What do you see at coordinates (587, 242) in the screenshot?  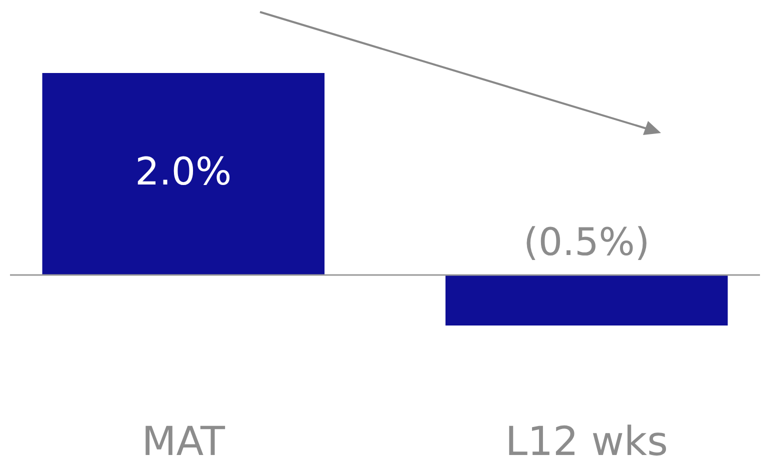 I see `data-label: (0.5%)` at bounding box center [587, 242].